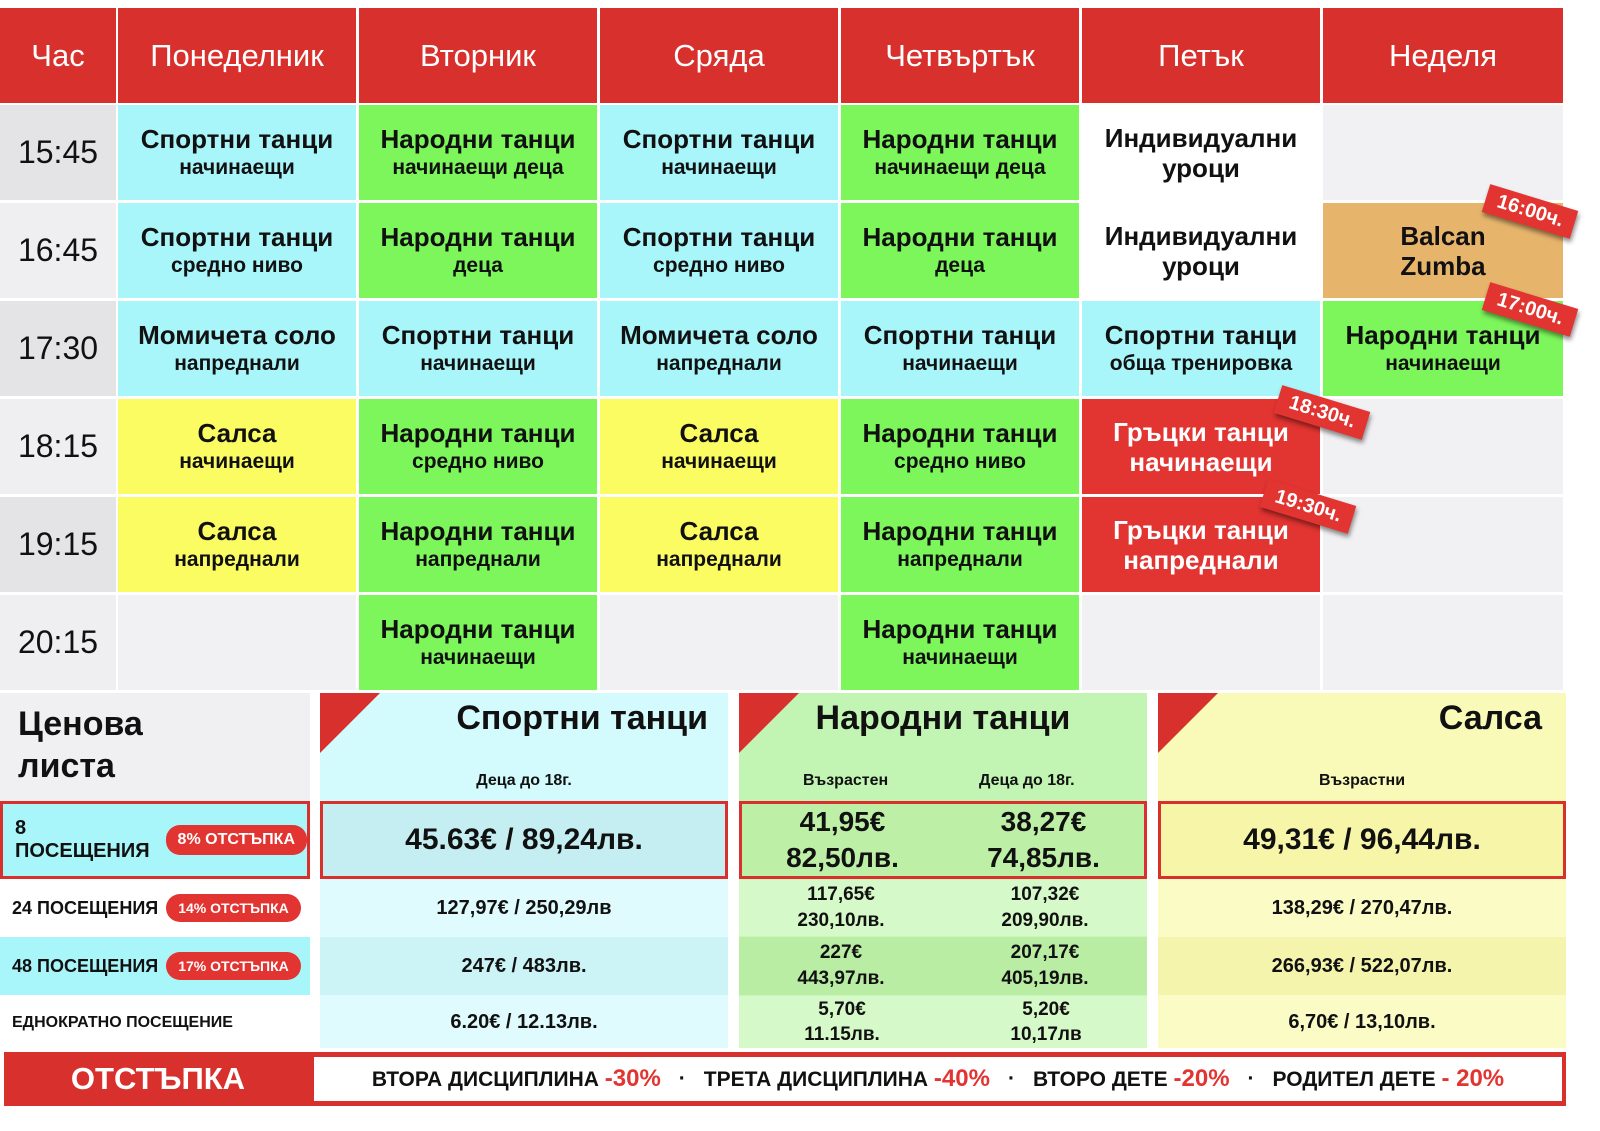  I want to click on price-column-header: Салса Възрастни, so click(1362, 747).